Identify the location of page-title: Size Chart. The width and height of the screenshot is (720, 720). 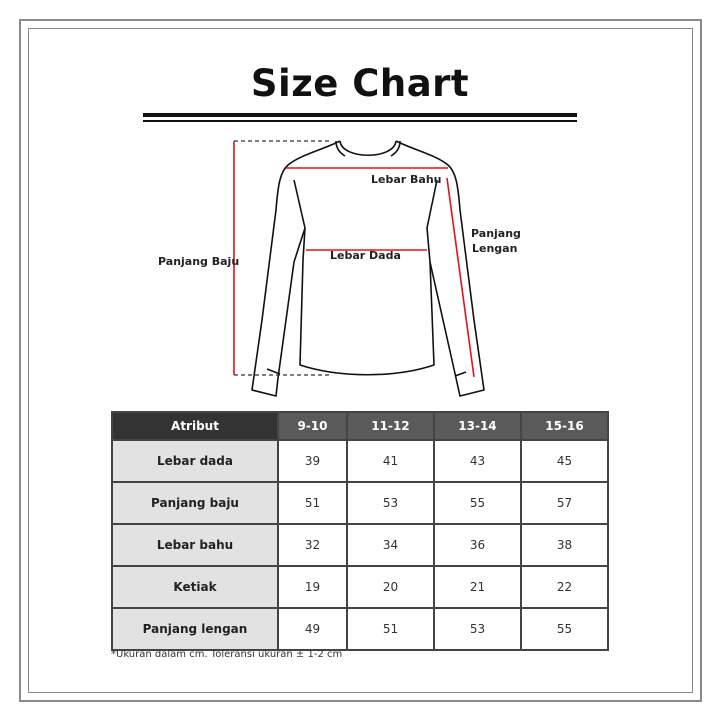
(360, 83).